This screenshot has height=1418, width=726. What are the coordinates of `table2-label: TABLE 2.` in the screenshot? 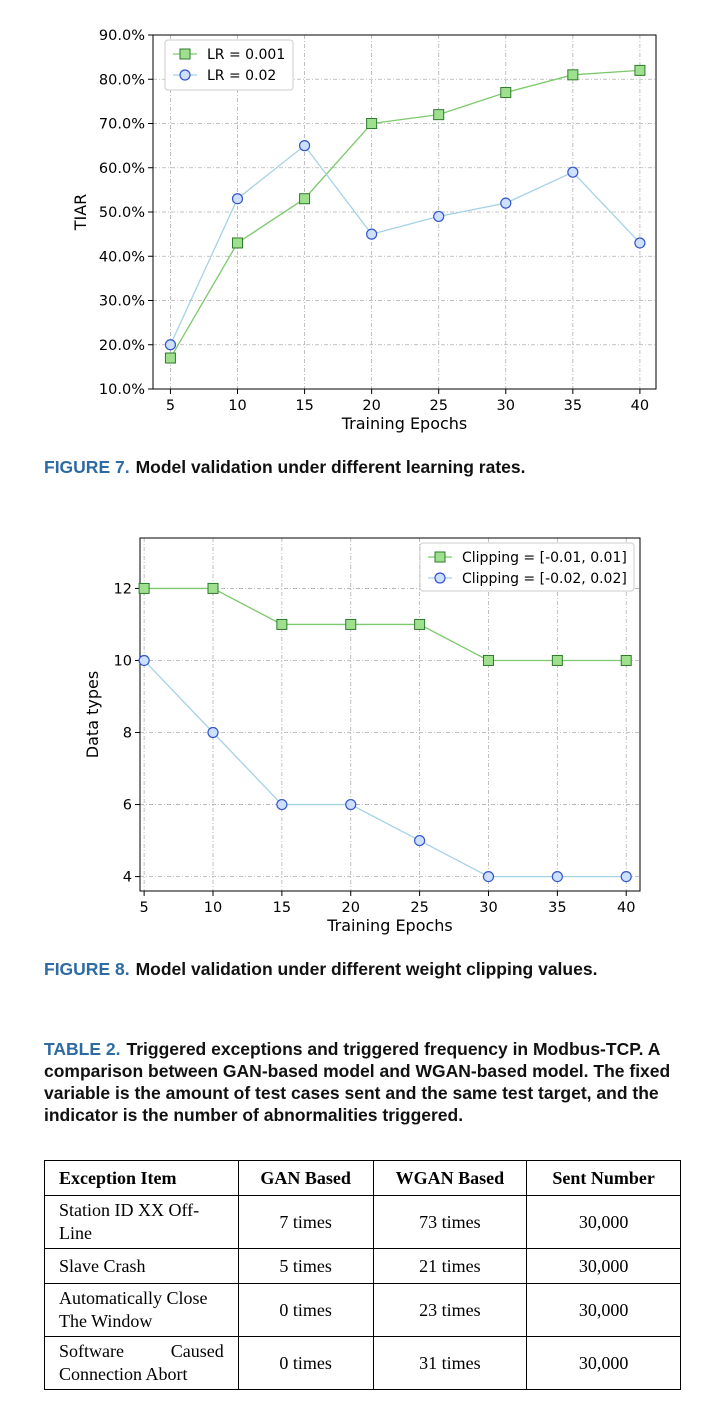 It's located at (82, 1049).